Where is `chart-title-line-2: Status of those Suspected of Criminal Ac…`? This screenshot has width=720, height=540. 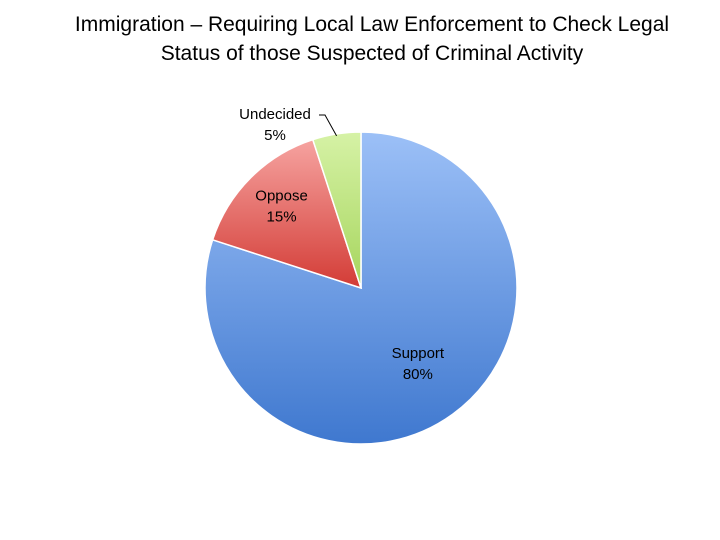 chart-title-line-2: Status of those Suspected of Criminal Ac… is located at coordinates (372, 53).